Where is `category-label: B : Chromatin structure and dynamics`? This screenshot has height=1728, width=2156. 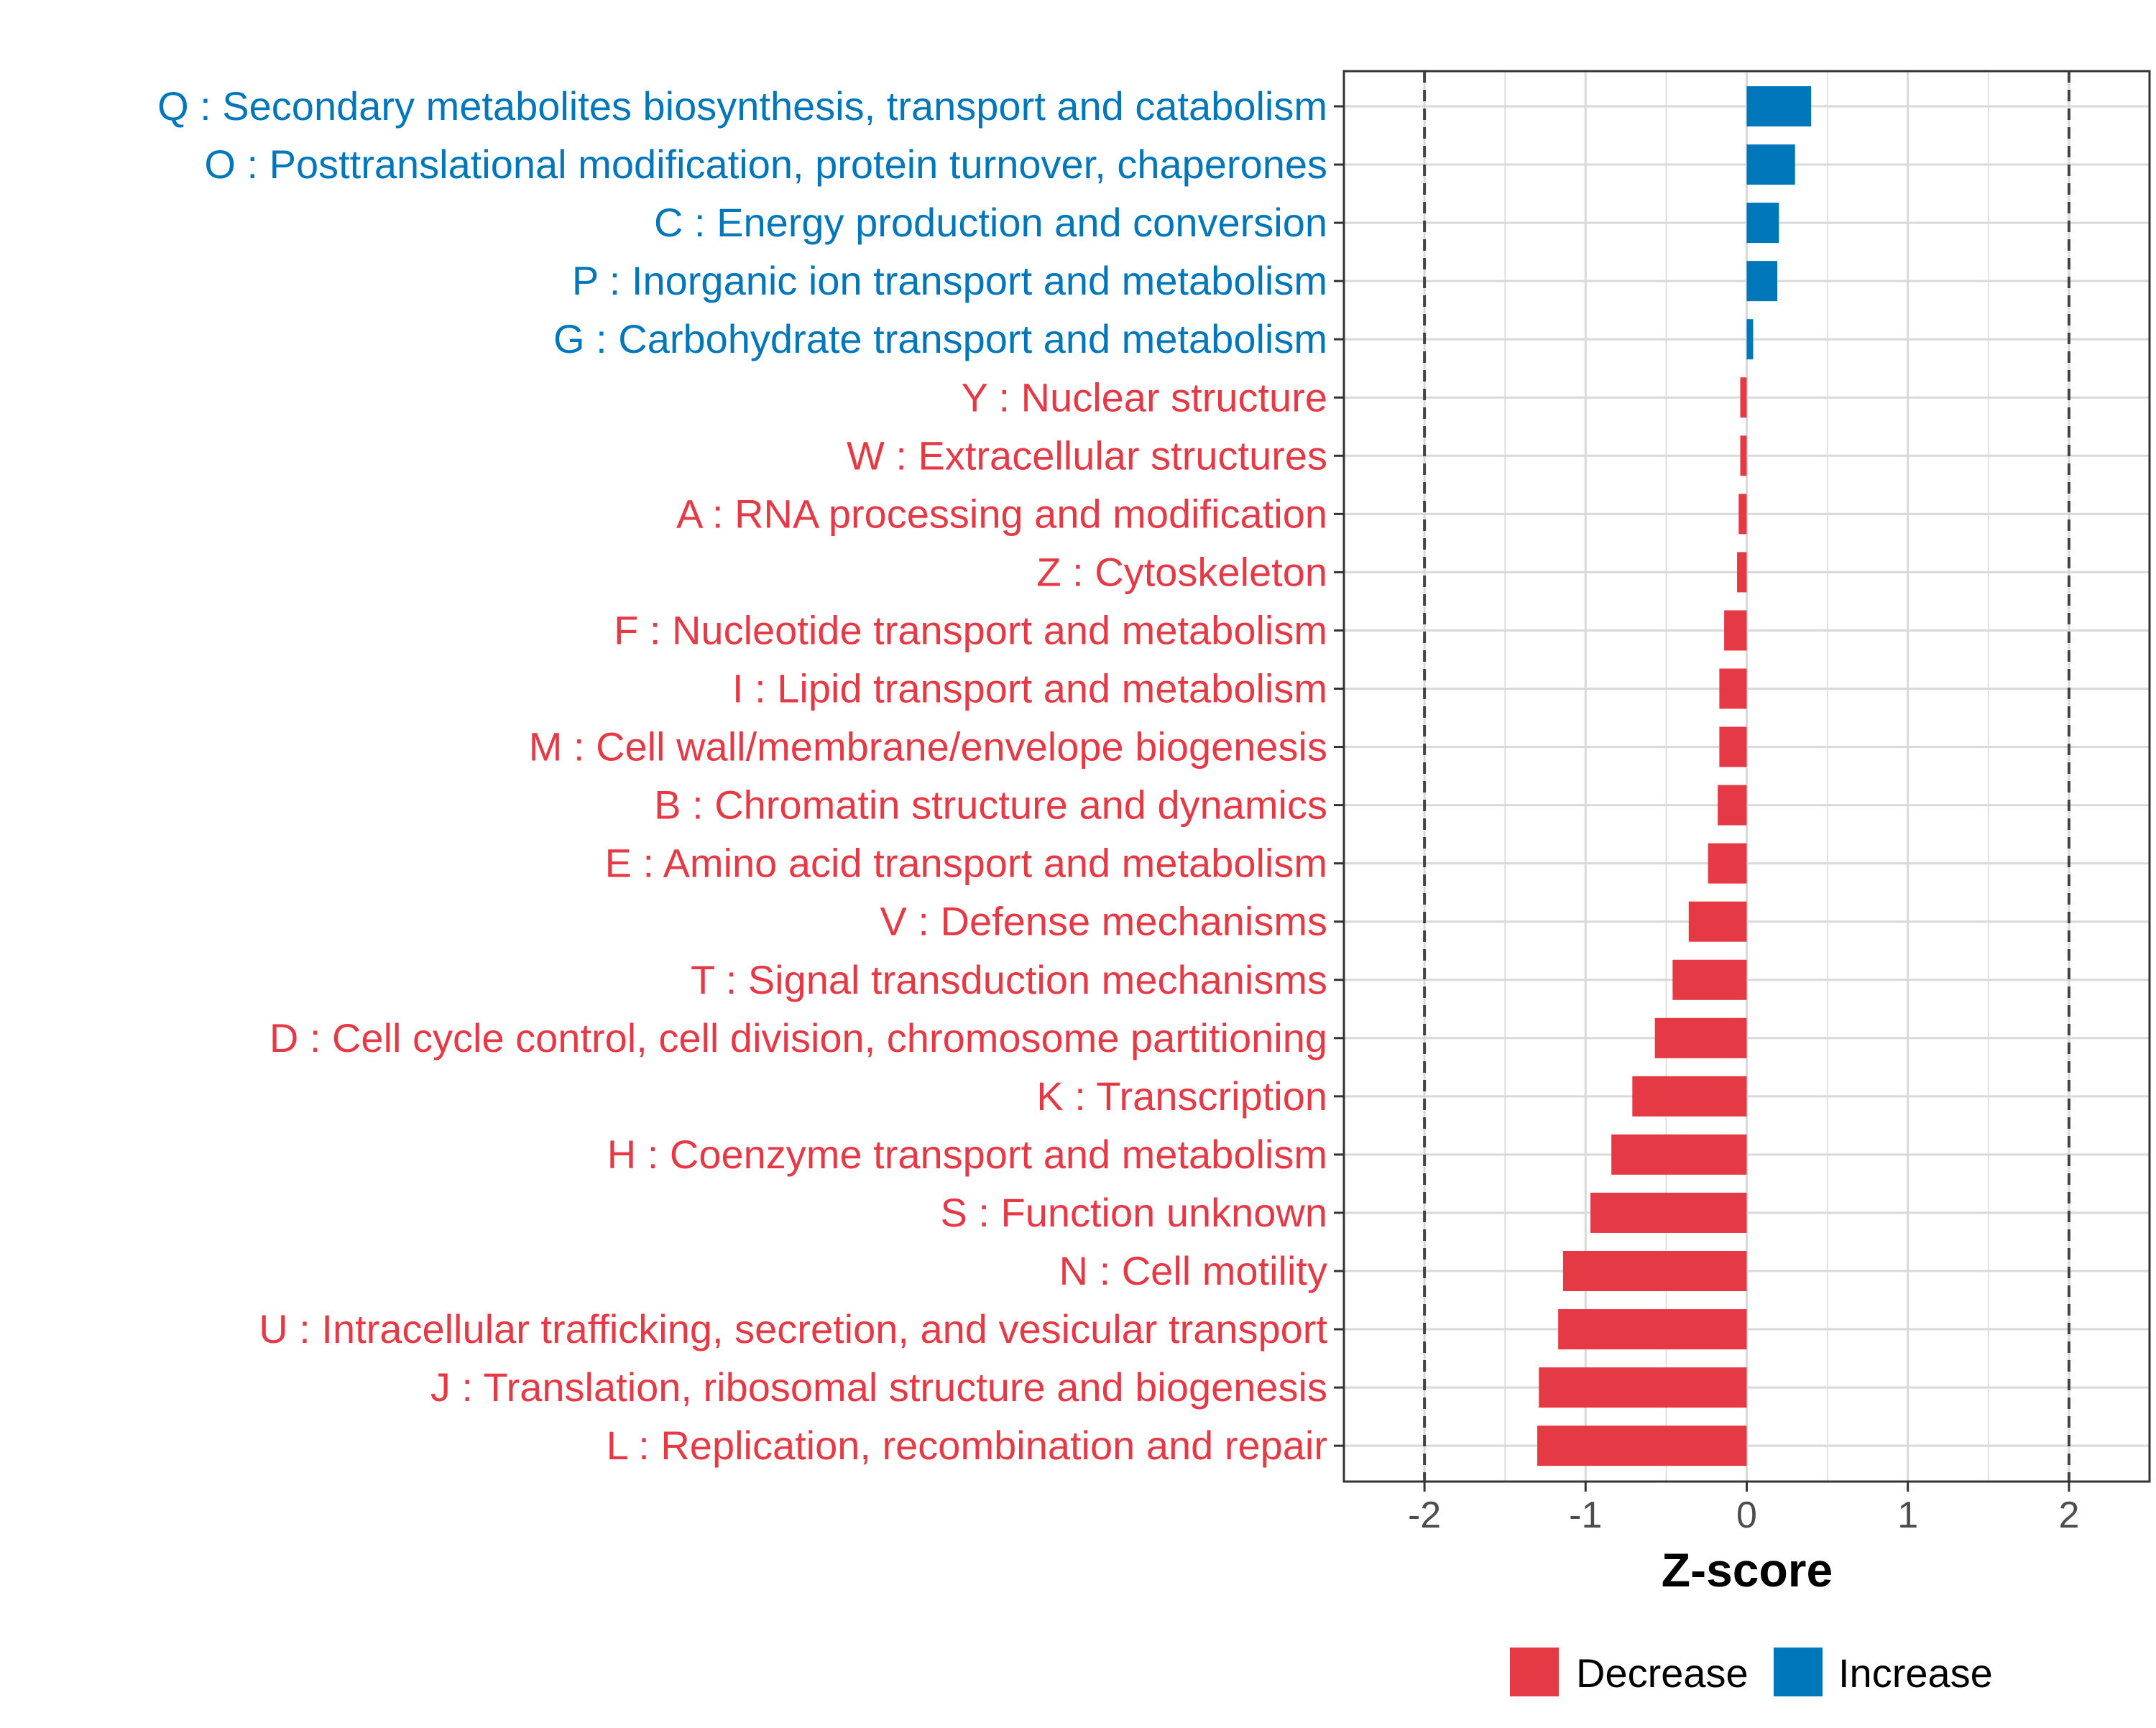
category-label: B : Chromatin structure and dynamics is located at coordinates (991, 805).